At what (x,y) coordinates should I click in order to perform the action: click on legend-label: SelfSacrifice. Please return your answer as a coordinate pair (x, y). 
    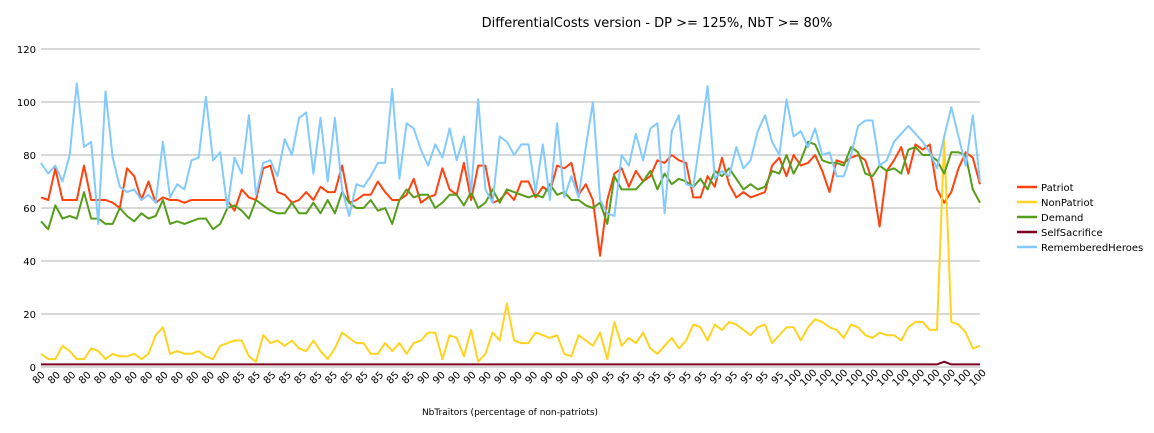
    Looking at the image, I should click on (1072, 233).